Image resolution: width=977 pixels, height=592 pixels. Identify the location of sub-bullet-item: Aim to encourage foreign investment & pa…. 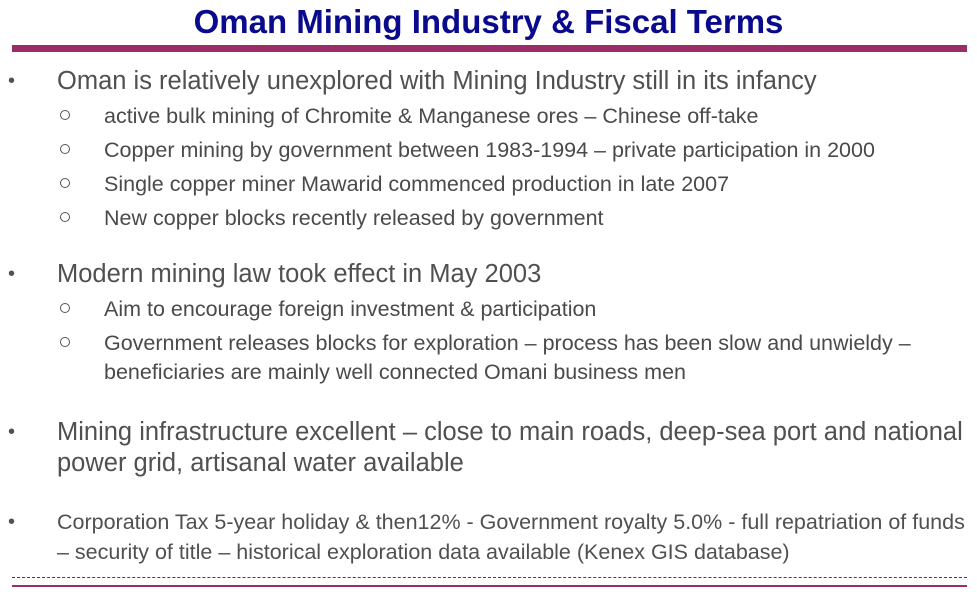
(517, 309).